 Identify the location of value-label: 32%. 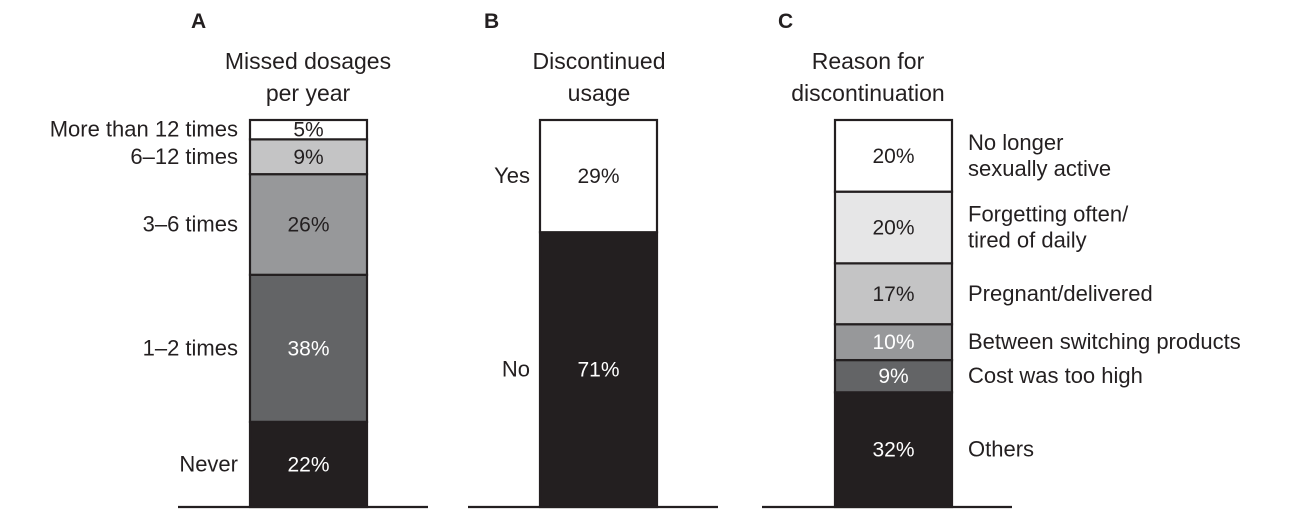
(893, 450).